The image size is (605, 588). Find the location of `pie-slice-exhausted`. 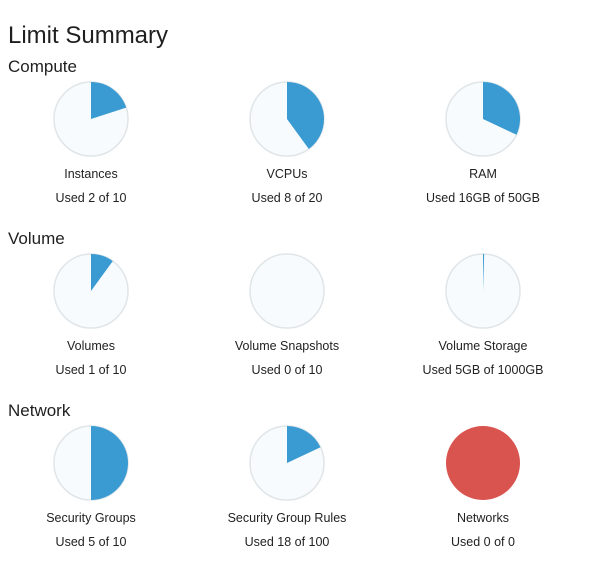

pie-slice-exhausted is located at coordinates (483, 463).